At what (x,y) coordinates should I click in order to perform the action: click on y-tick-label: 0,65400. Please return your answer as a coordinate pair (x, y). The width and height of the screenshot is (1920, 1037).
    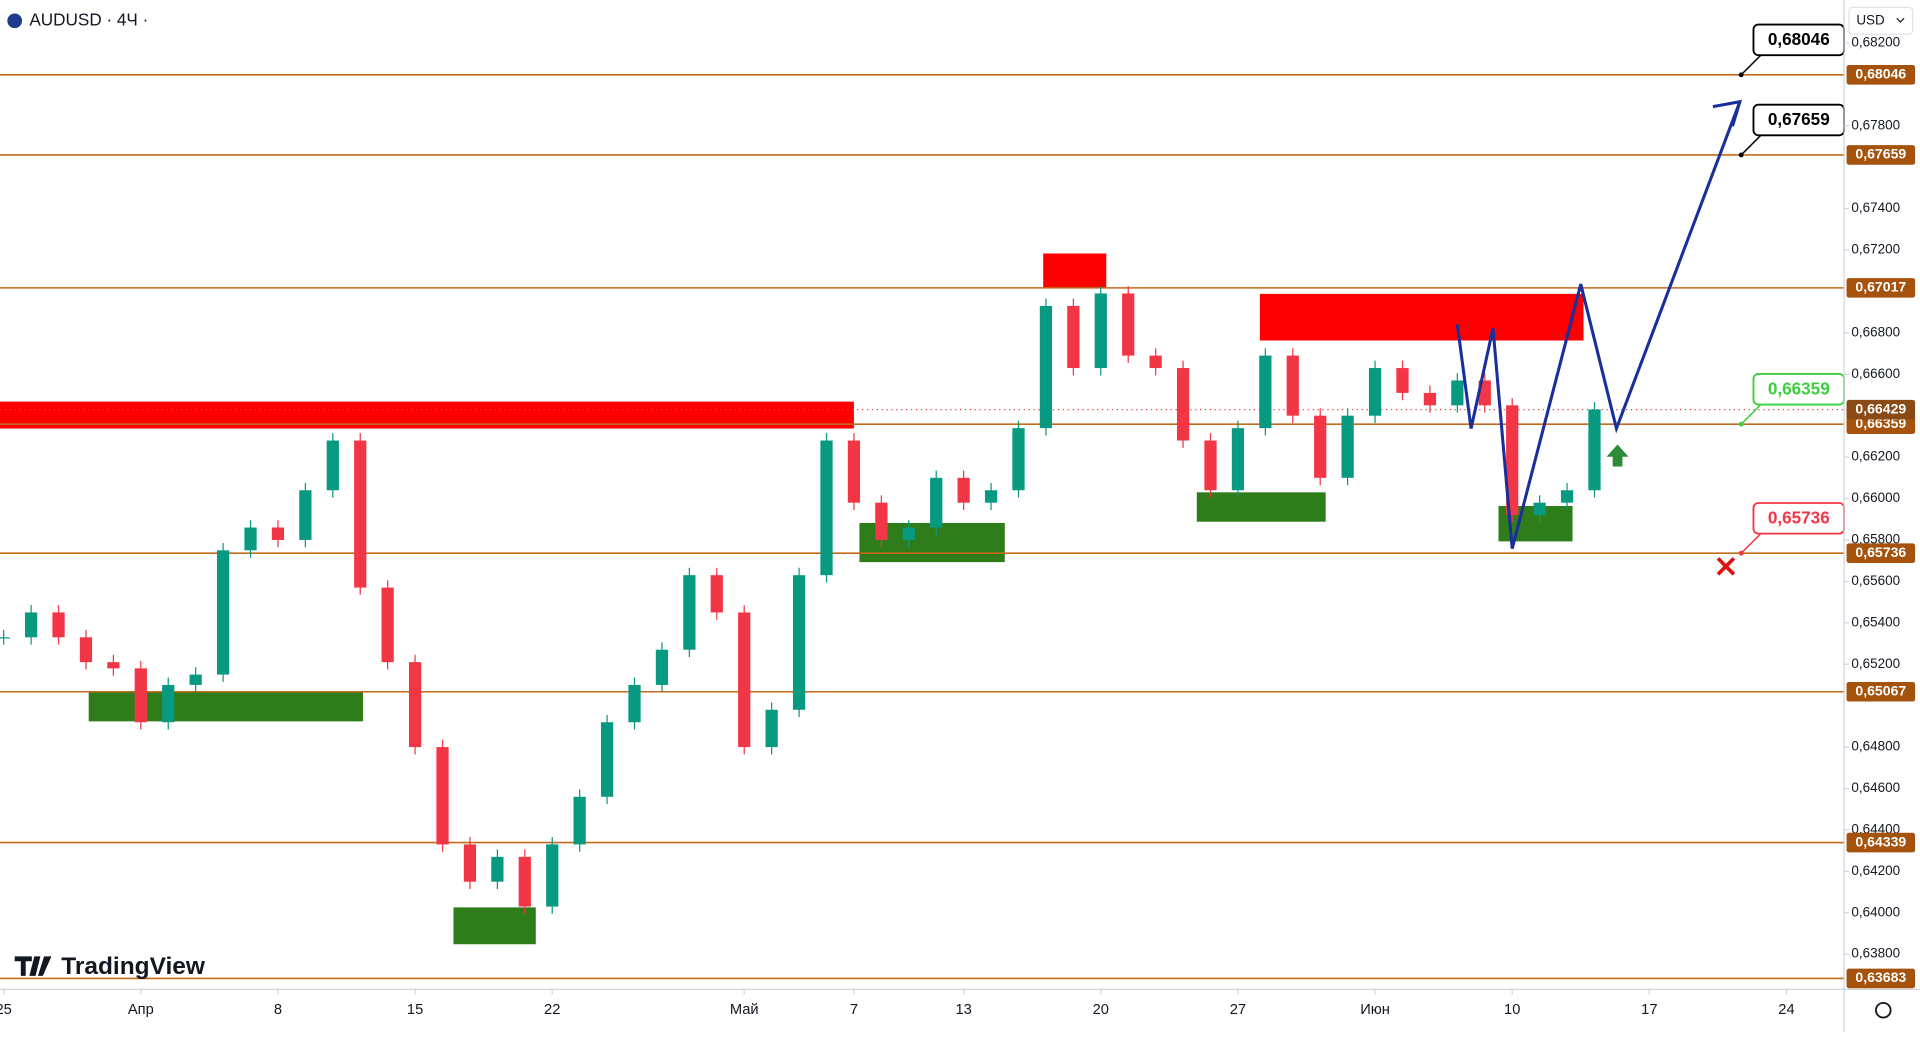
    Looking at the image, I should click on (1875, 621).